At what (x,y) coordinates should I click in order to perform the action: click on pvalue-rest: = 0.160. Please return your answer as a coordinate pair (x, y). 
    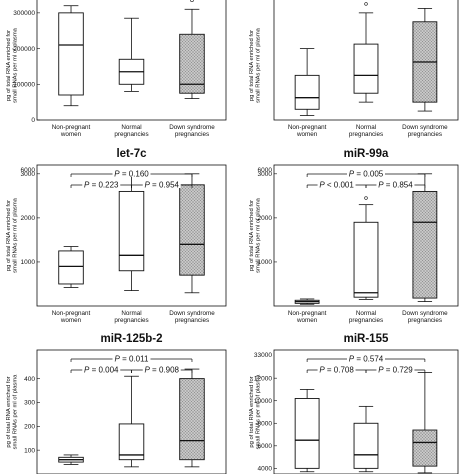
    Looking at the image, I should click on (135, 174).